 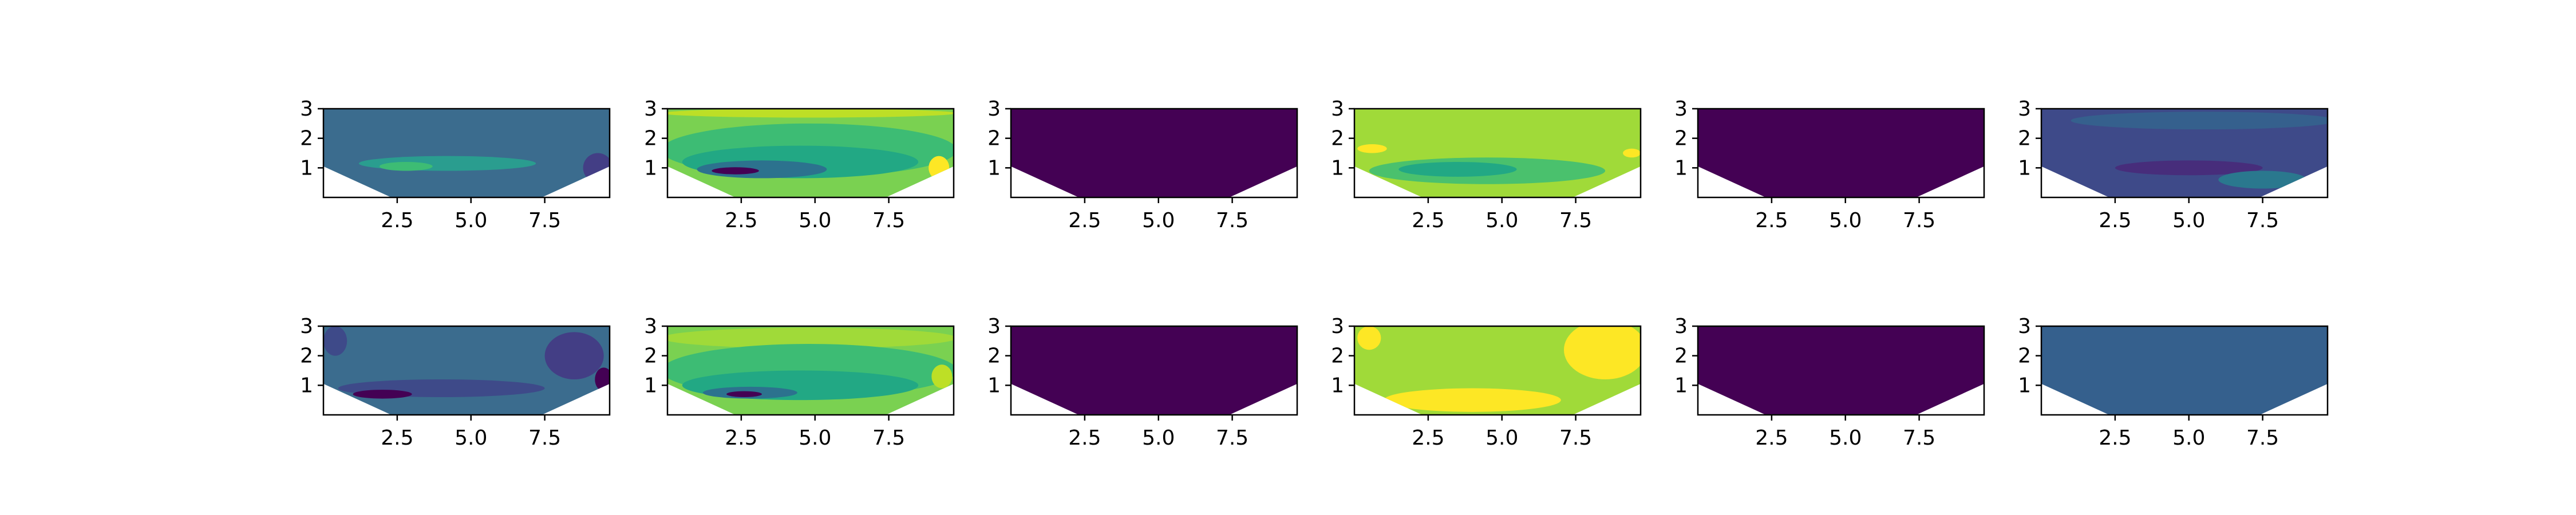 I want to click on panel-r1-c5: 2.5 5.0 7.5 1 2 3, so click(x=2173, y=382).